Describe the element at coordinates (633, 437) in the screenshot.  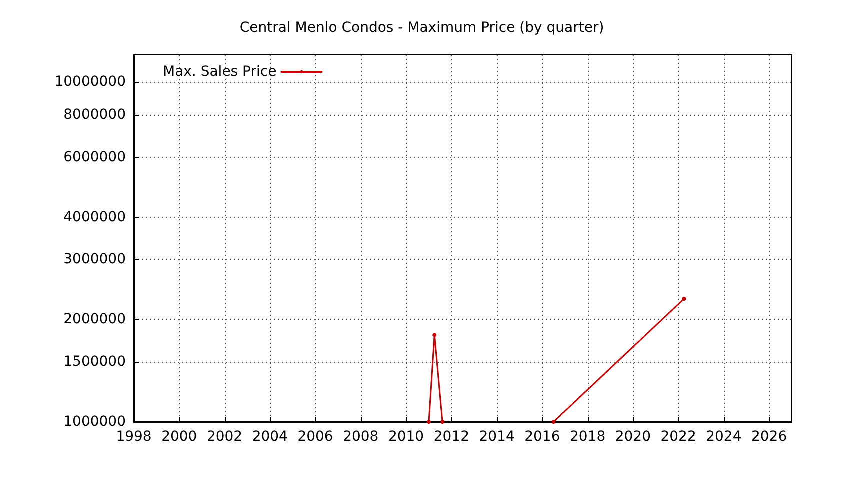
I see `x-tick-label: 2020` at that location.